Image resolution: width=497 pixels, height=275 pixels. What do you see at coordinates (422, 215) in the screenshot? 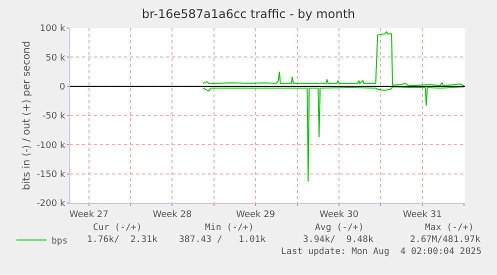
I see `x-tick-label: Week 31` at bounding box center [422, 215].